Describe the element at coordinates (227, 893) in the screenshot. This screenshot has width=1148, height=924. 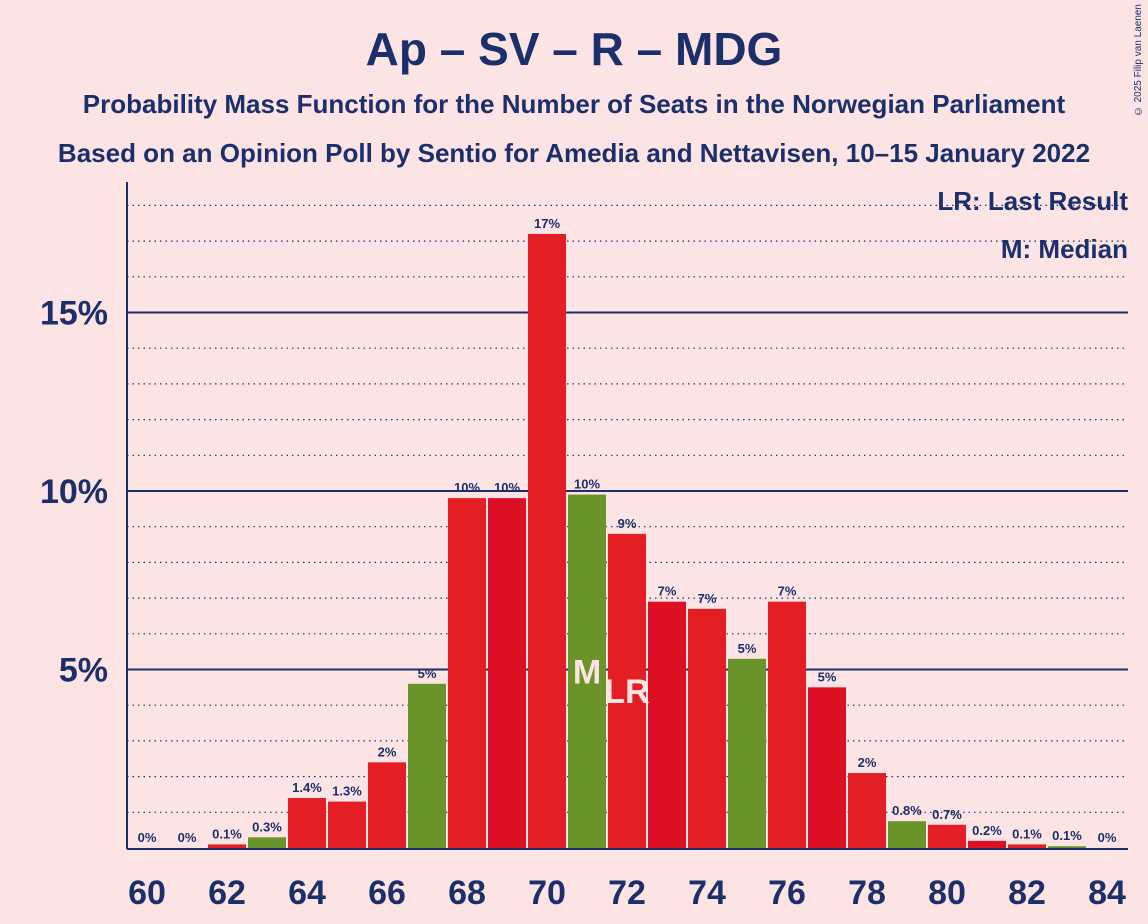
I see `x-tick-label: 62` at that location.